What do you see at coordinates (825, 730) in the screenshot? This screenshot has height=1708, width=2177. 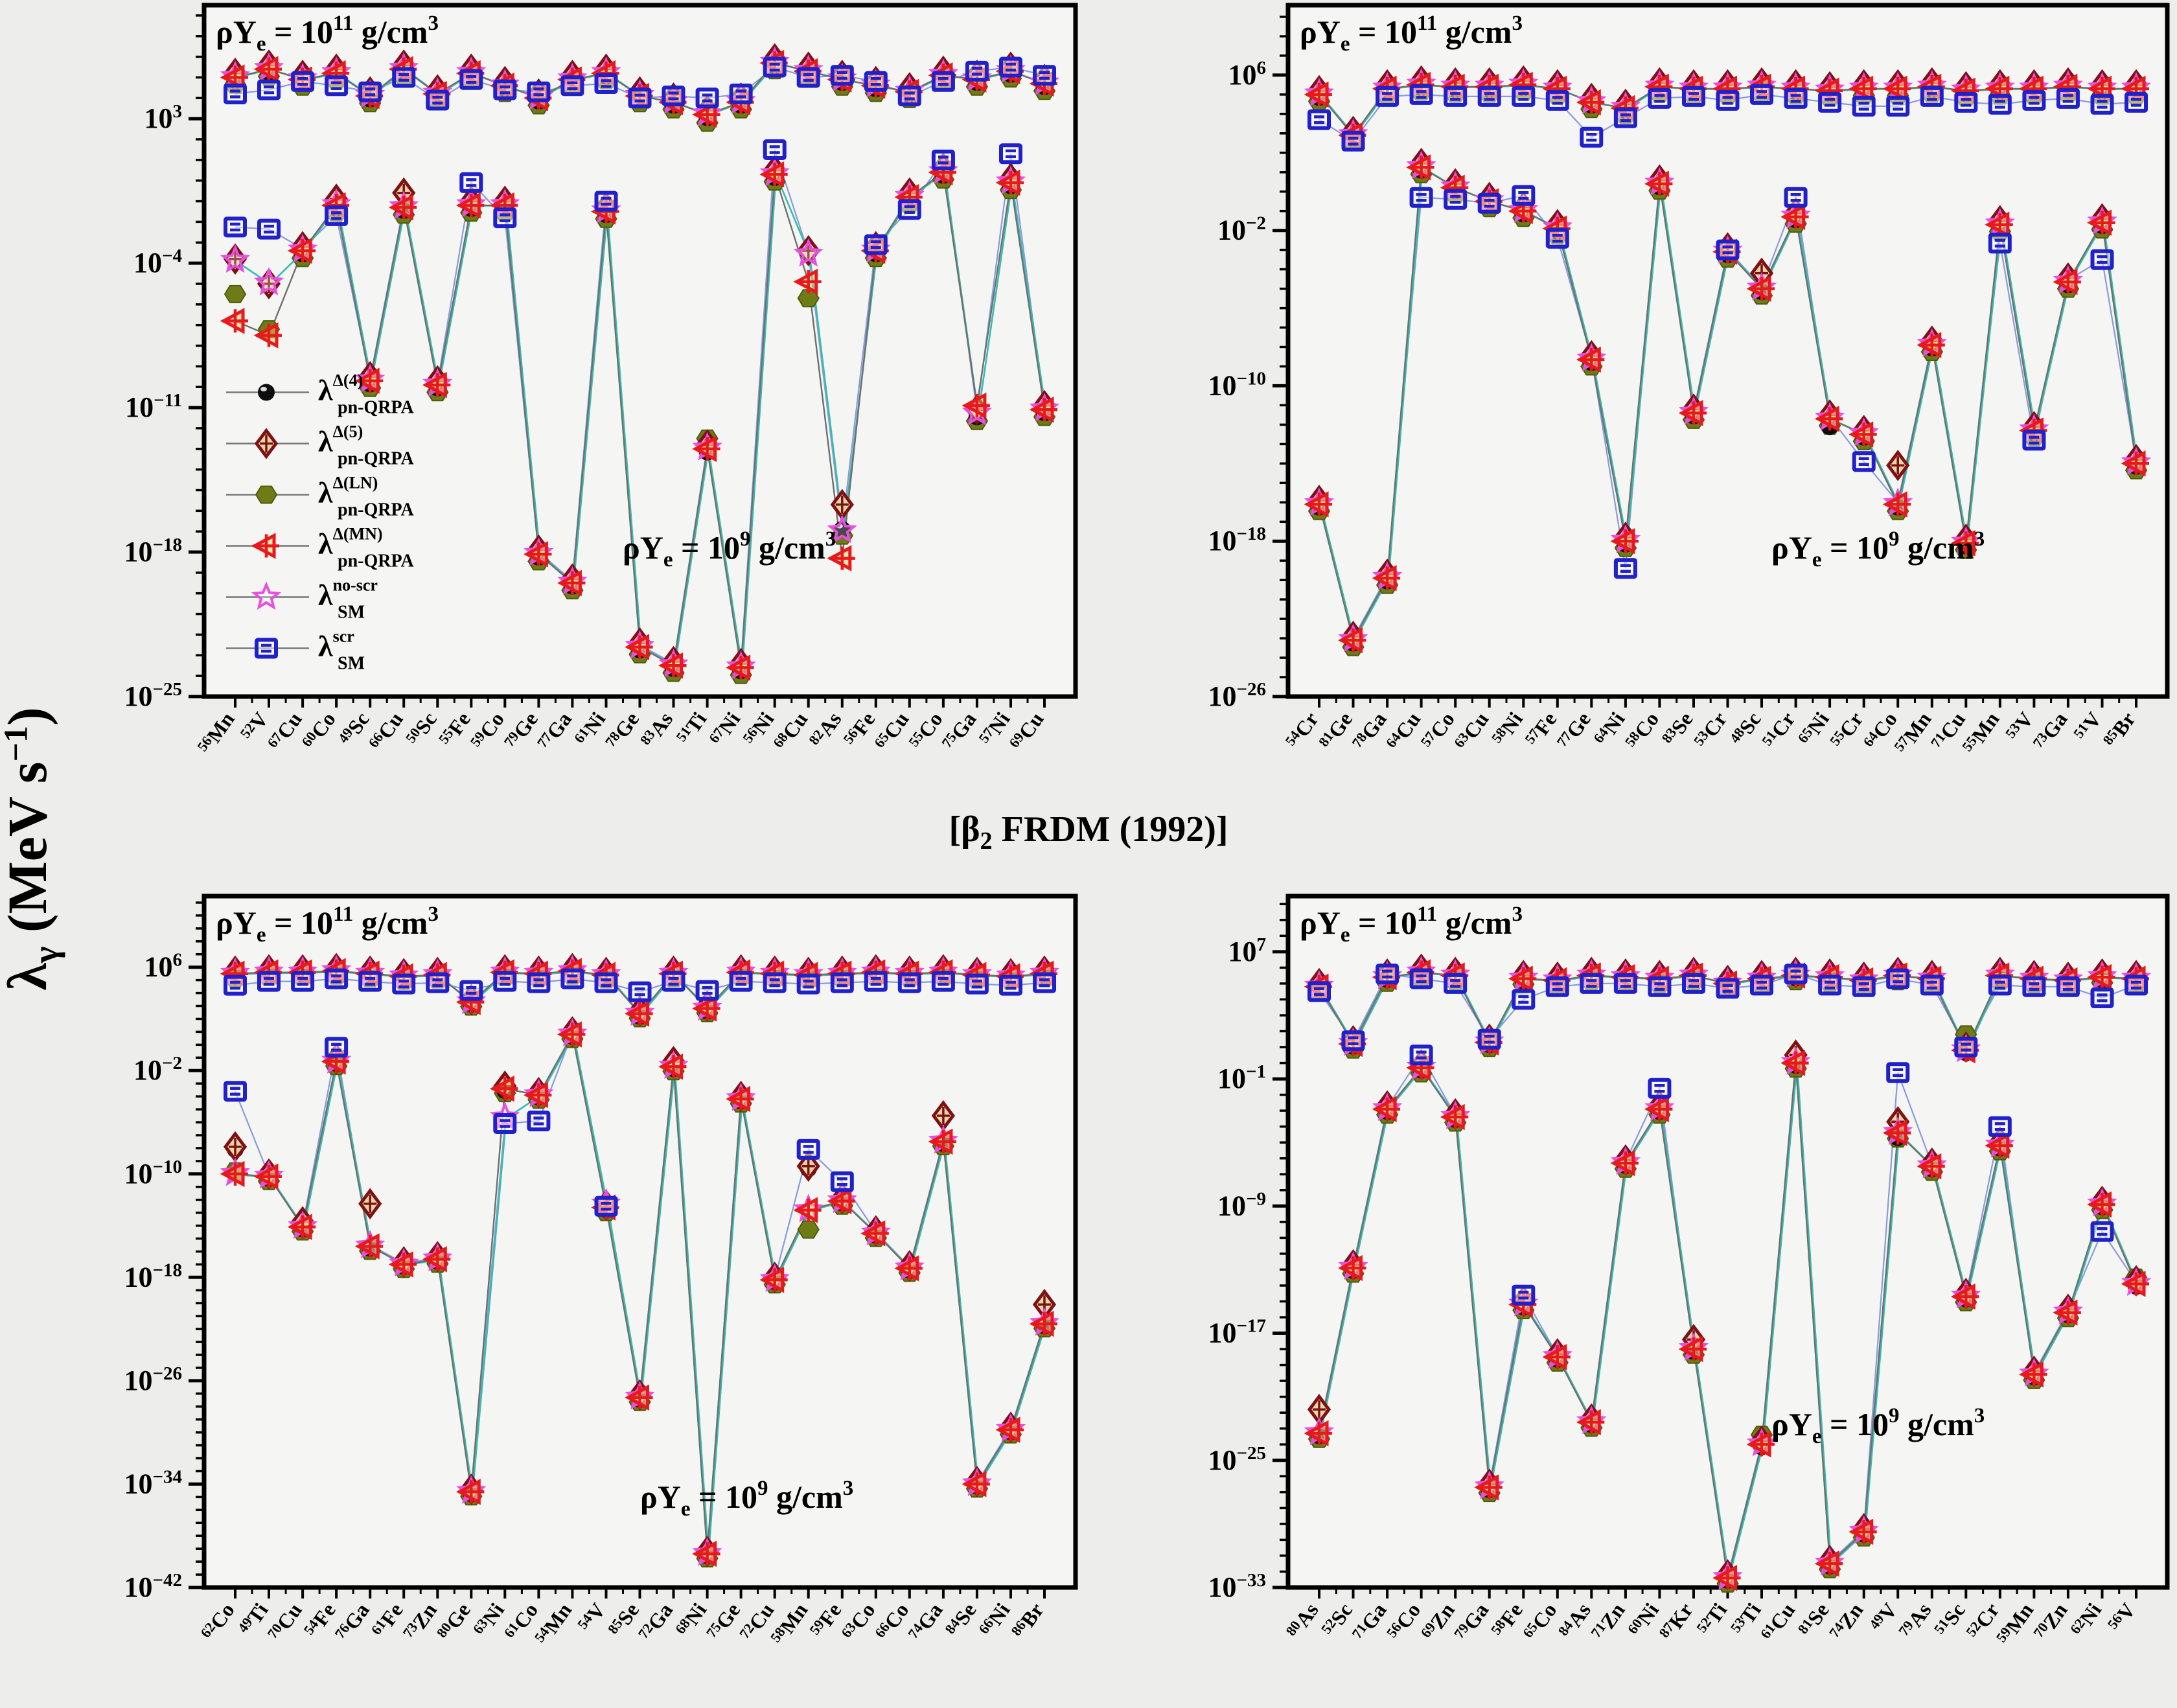 I see `x-tick-label: 82As` at bounding box center [825, 730].